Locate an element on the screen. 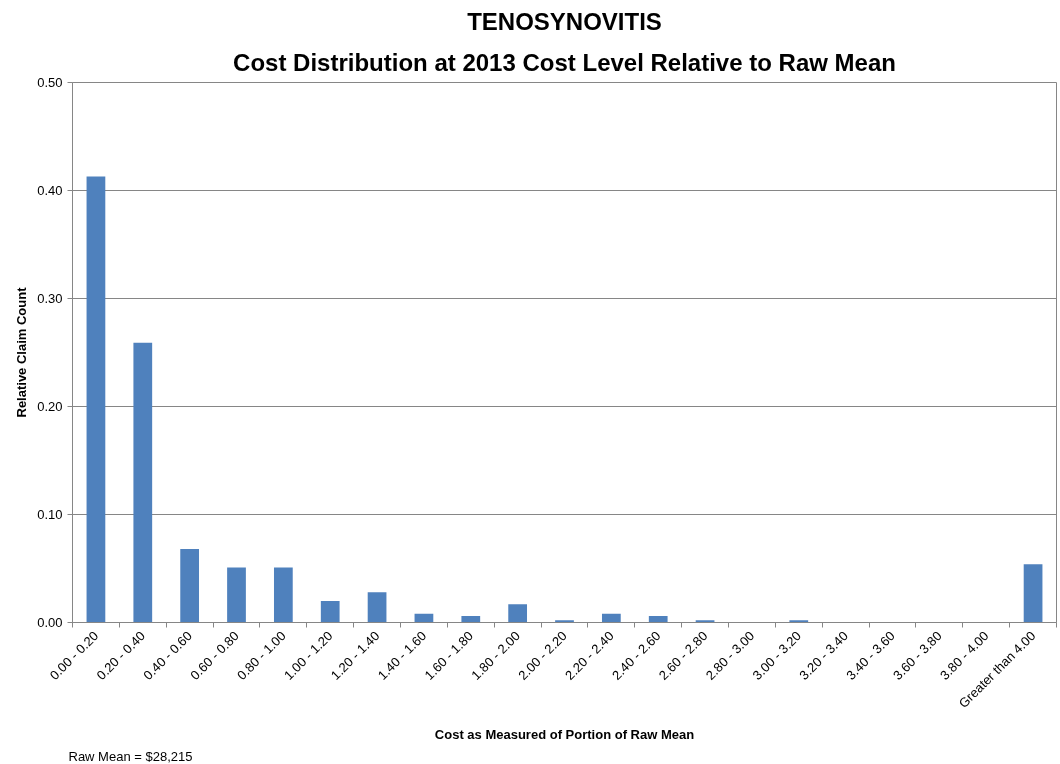 The width and height of the screenshot is (1060, 764). y-tick-label: 0.40 is located at coordinates (50, 190).